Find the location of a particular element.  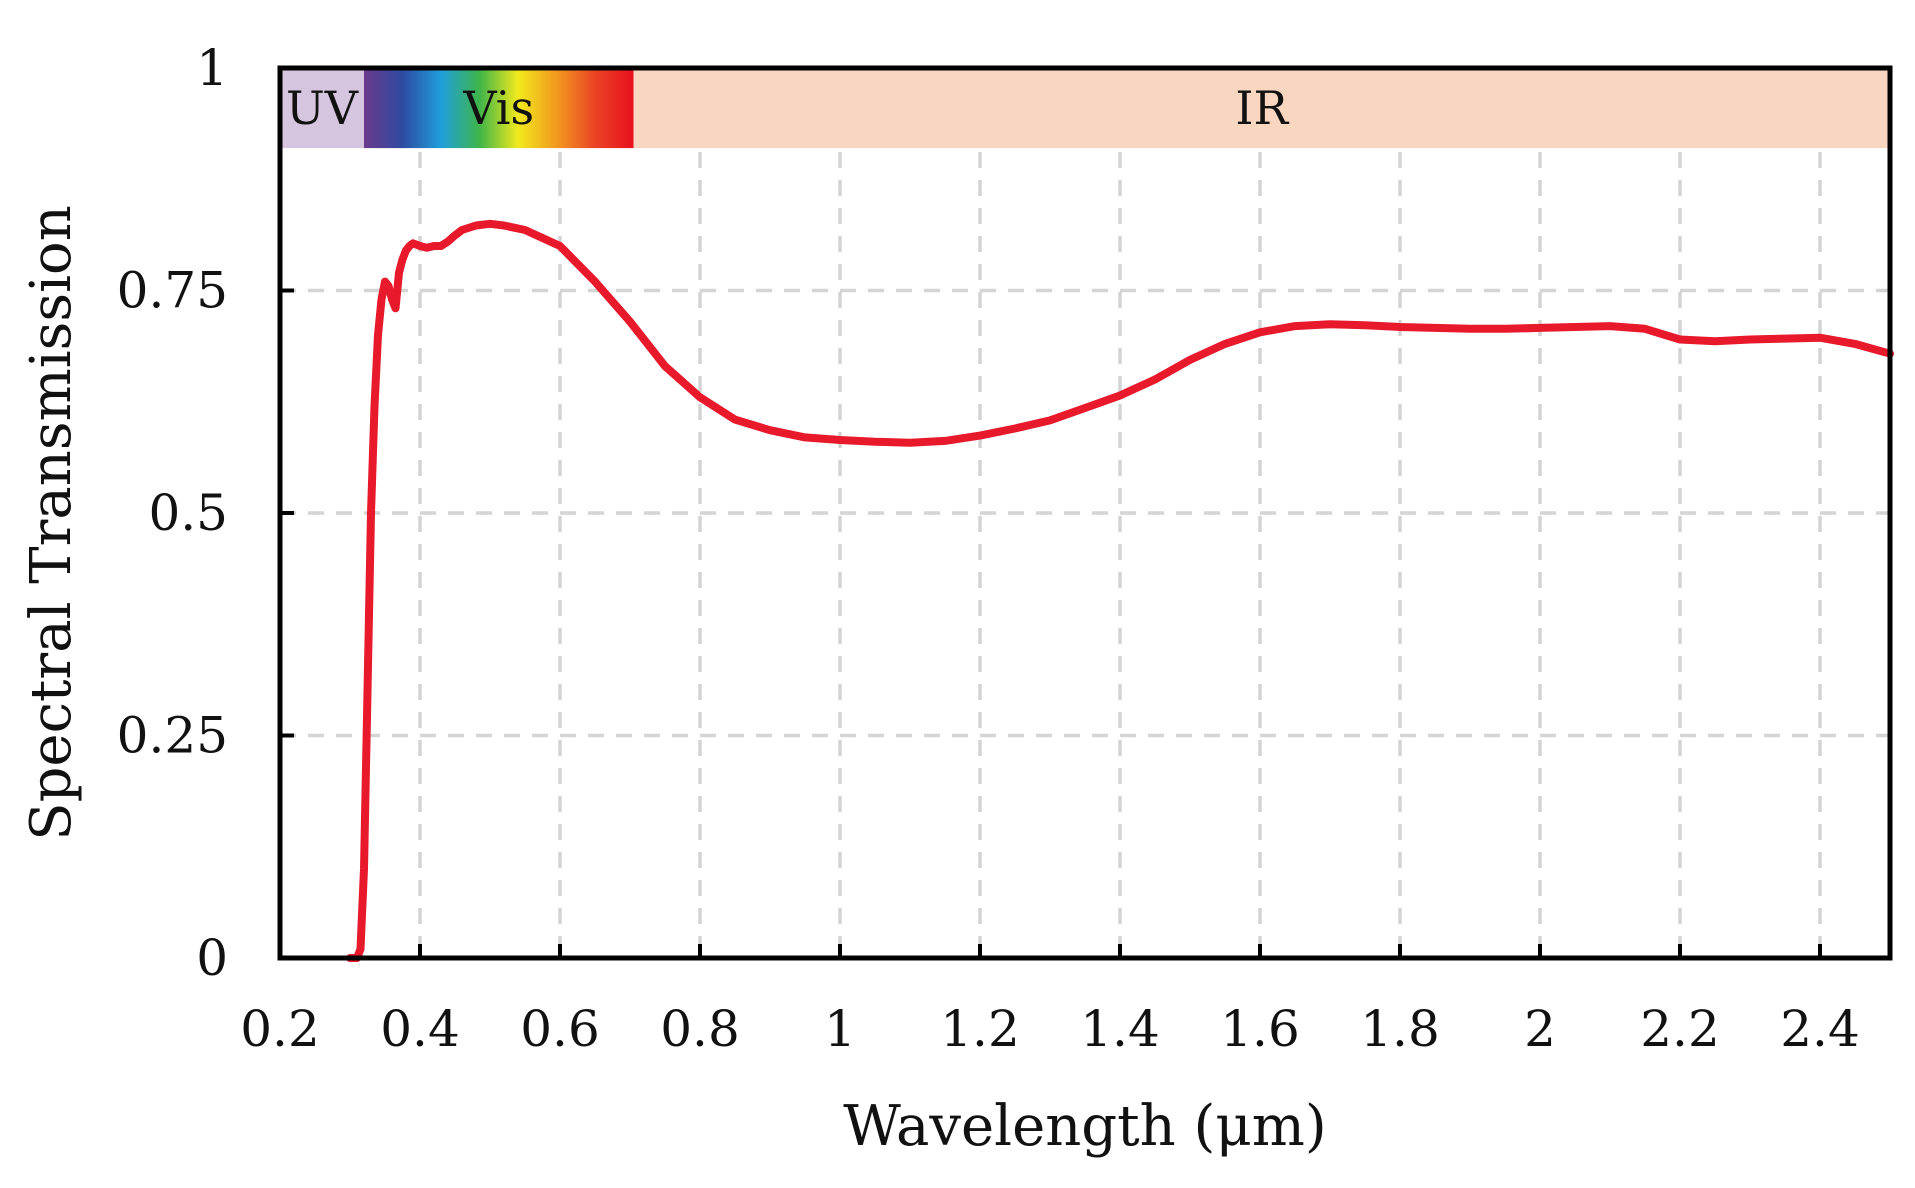

x-axis-title: Wavelength (μm) is located at coordinates (1084, 1126).